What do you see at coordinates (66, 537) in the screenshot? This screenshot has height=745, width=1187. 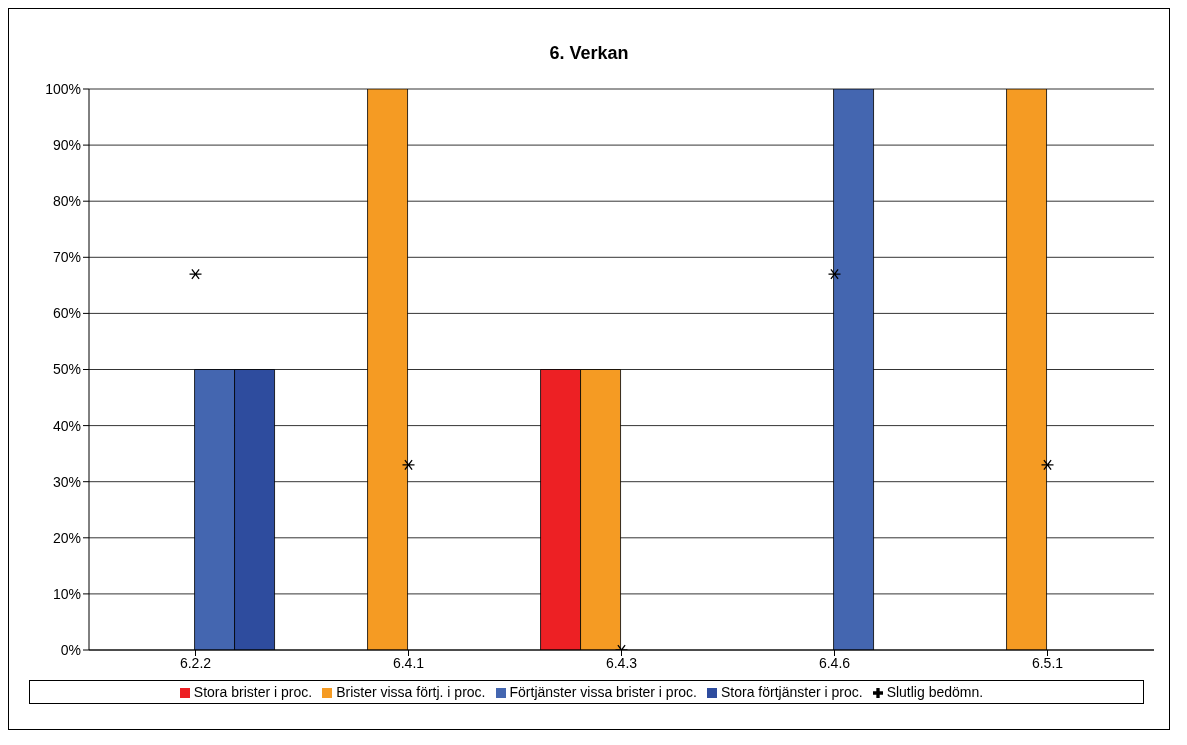 I see `y-tick-label: 20%` at bounding box center [66, 537].